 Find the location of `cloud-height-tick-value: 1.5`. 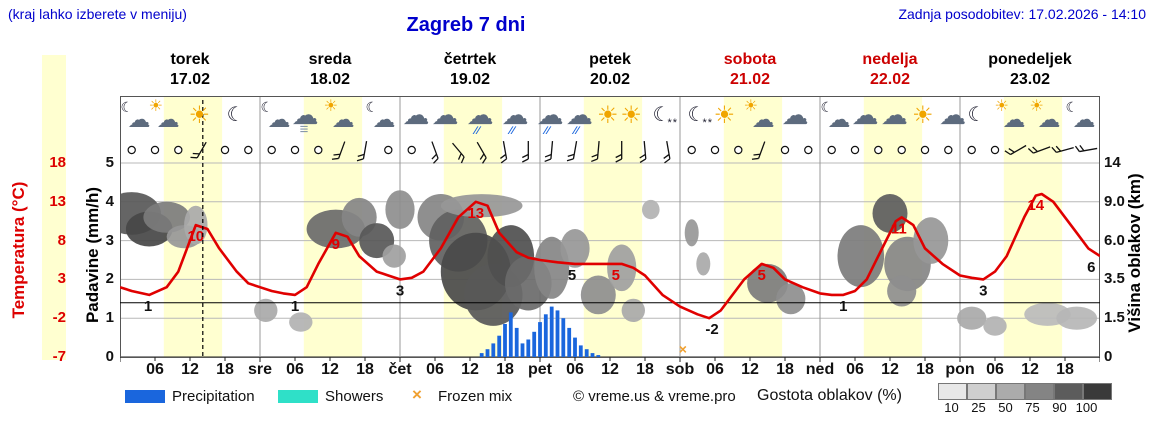

cloud-height-tick-value: 1.5 is located at coordinates (1114, 318).